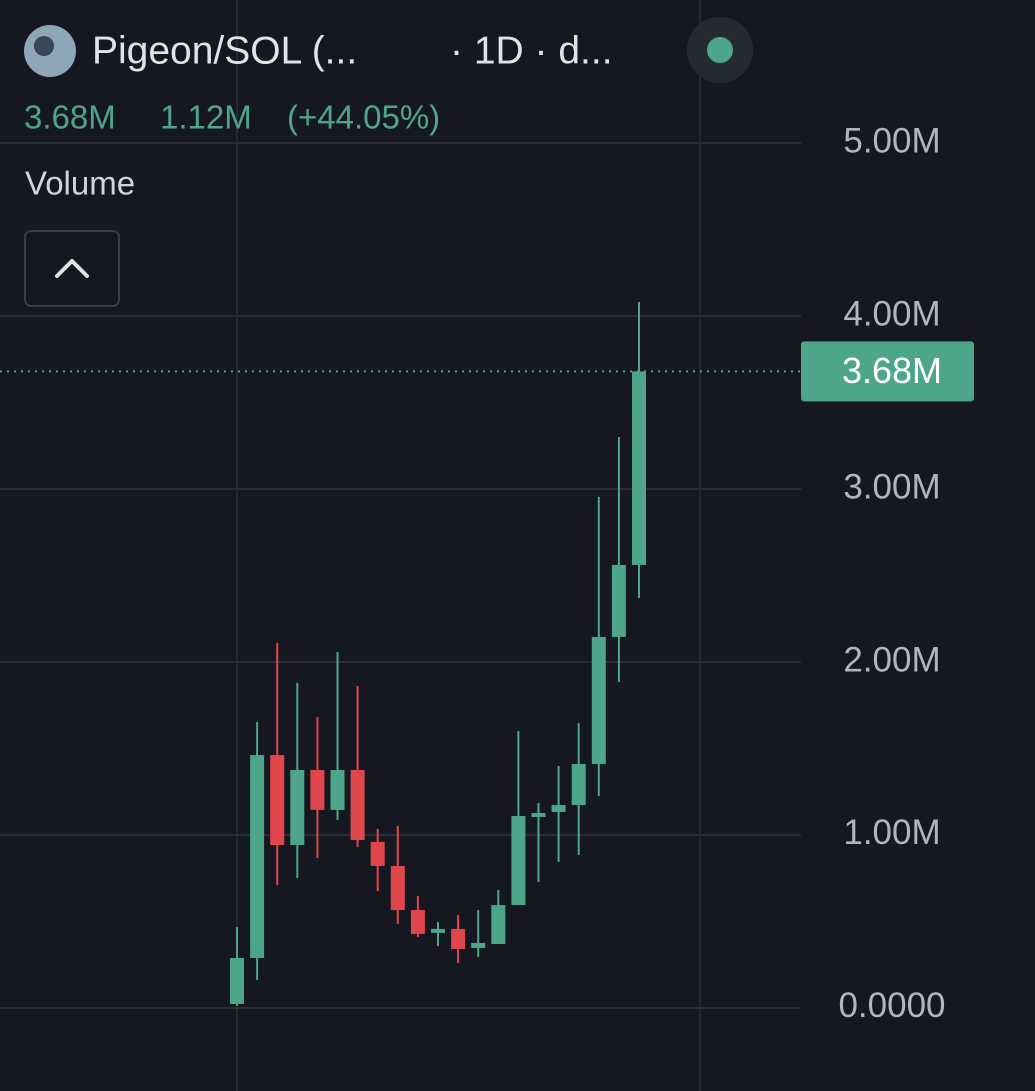  Describe the element at coordinates (206, 117) in the screenshot. I see `header-change: 1.12M` at that location.